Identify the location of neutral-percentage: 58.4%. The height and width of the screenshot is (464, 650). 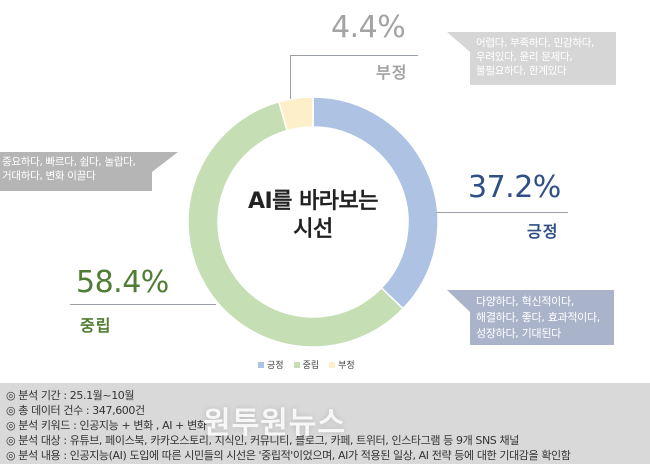
(122, 282).